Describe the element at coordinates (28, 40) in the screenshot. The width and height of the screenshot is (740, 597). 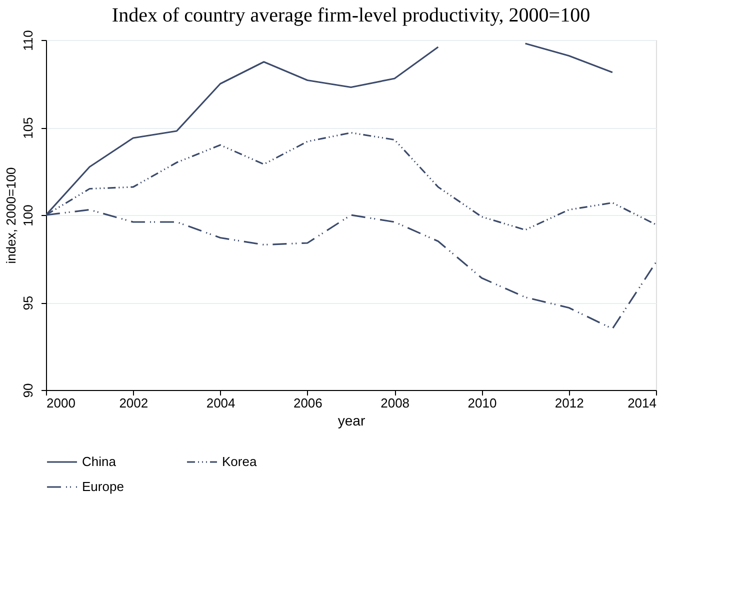
I see `y-tick-label: 110` at that location.